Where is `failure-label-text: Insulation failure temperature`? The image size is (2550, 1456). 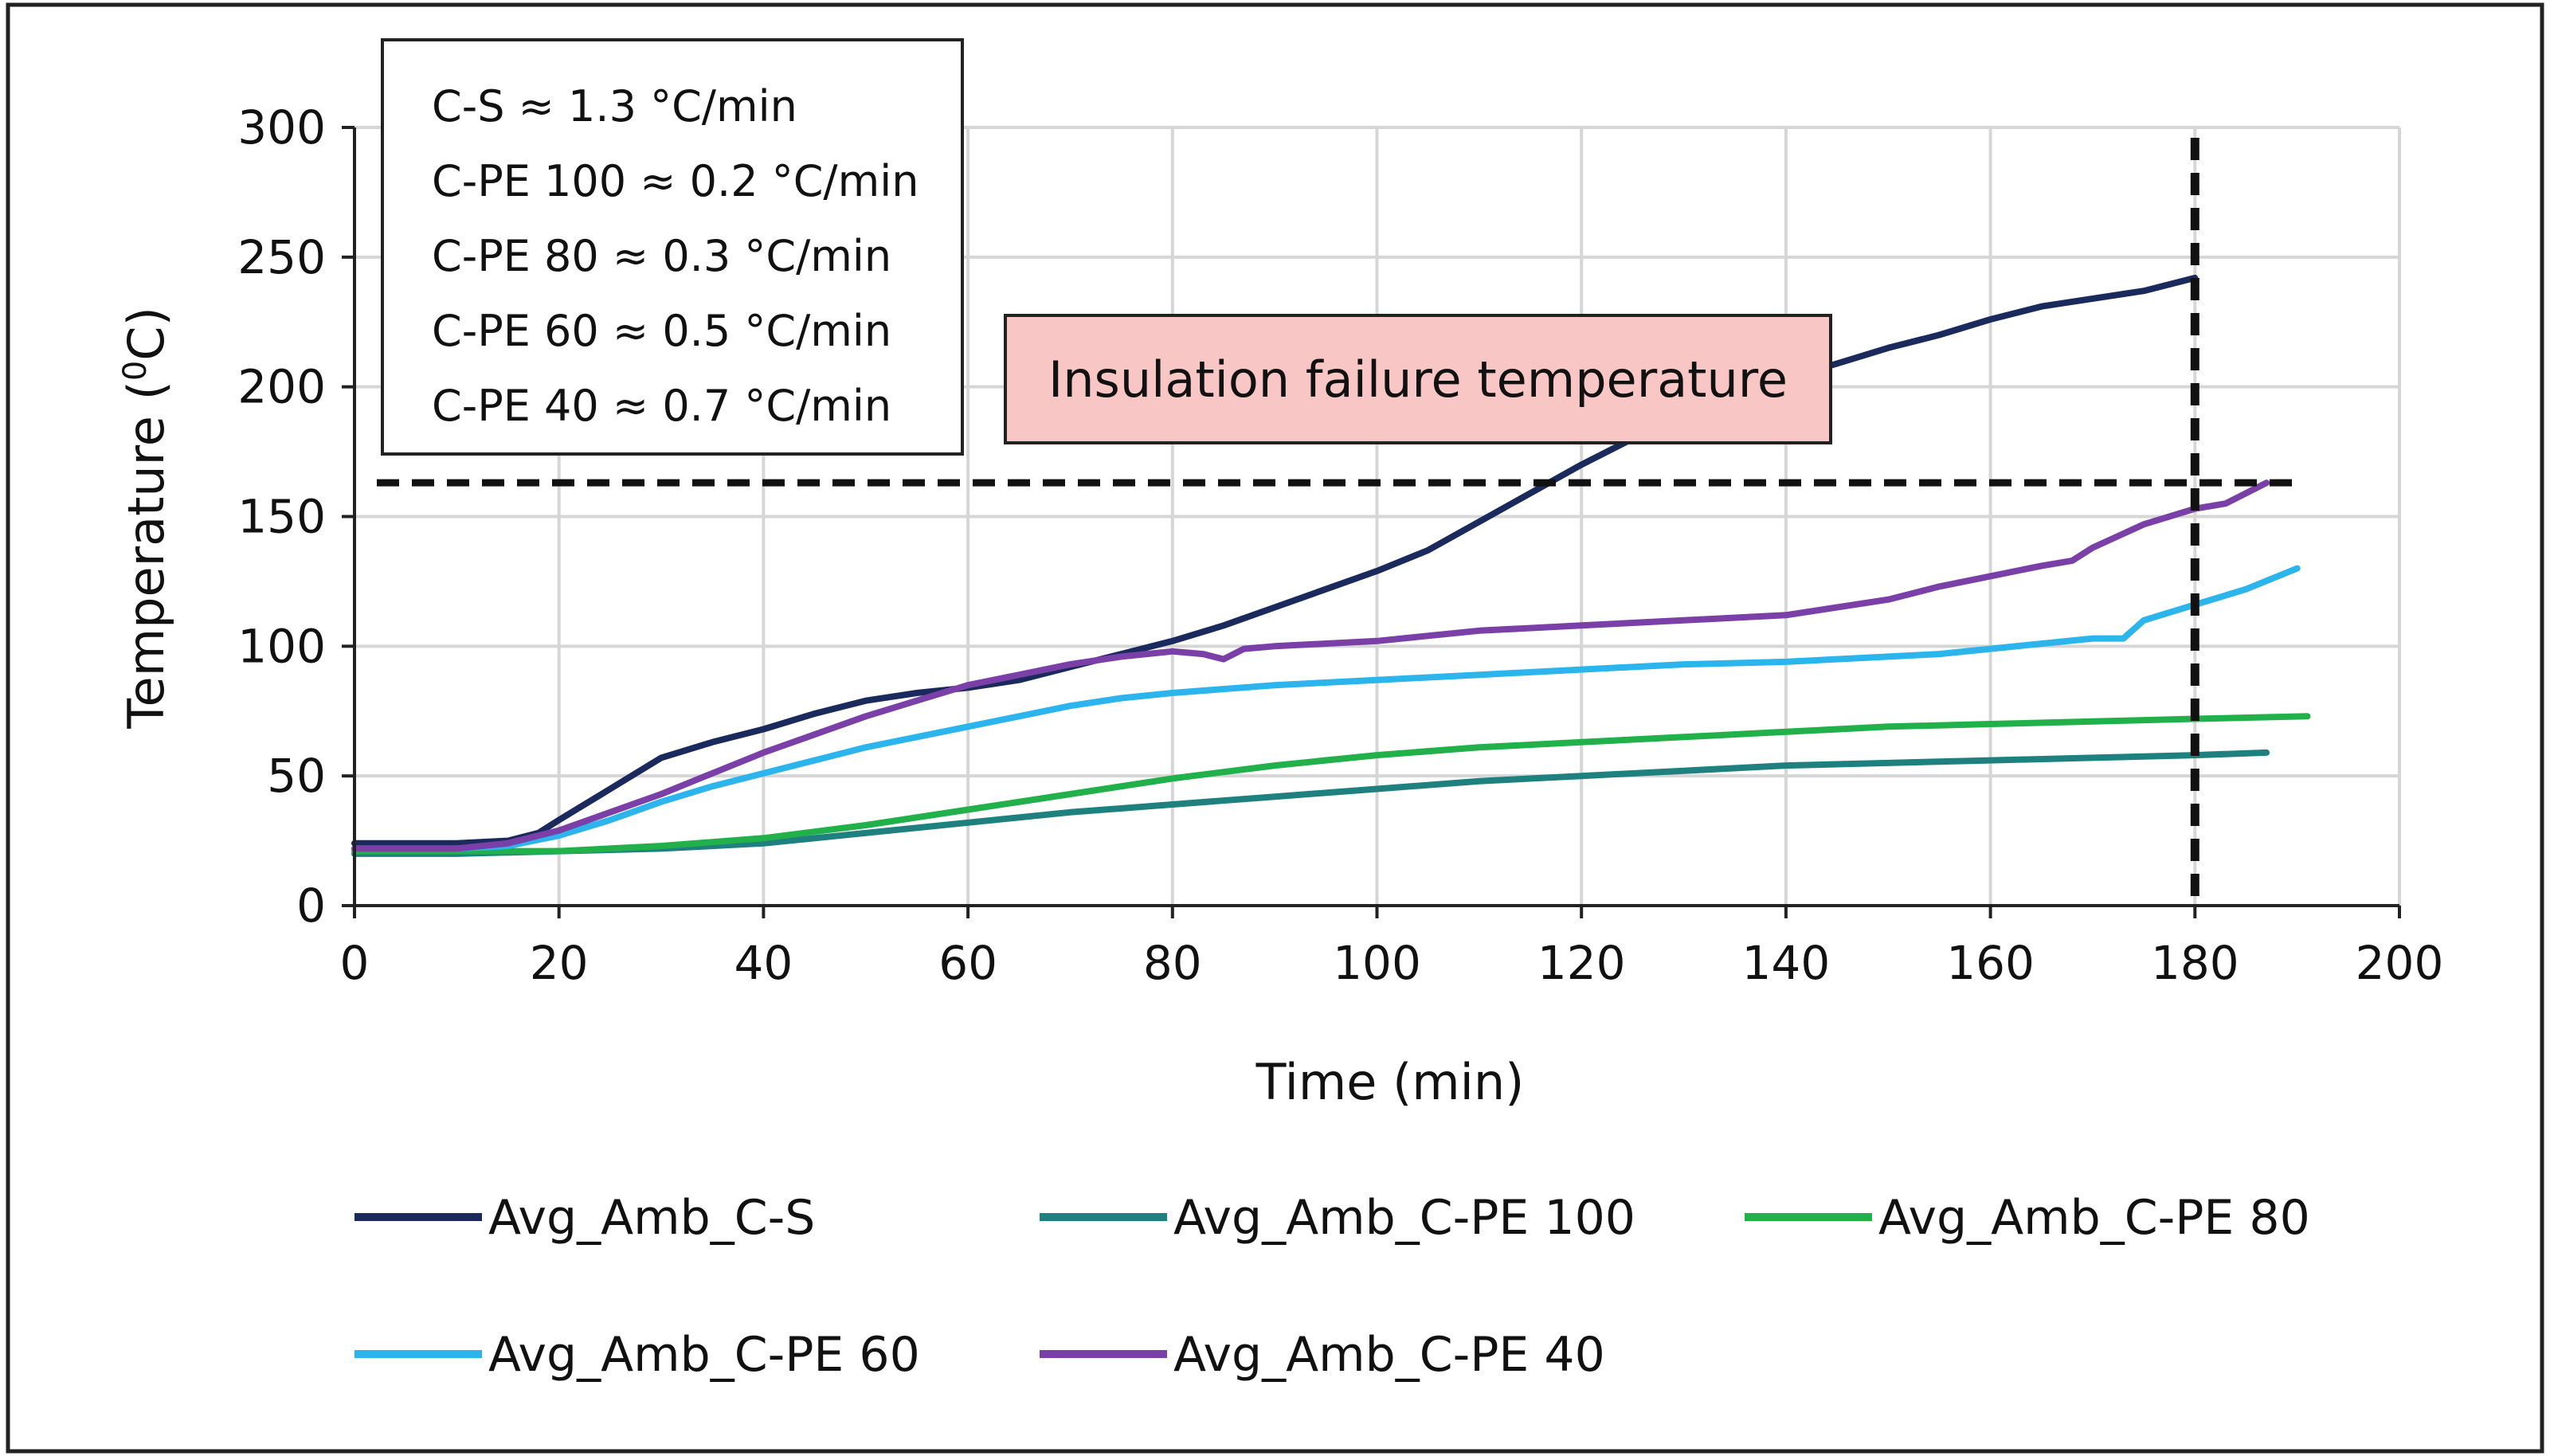 failure-label-text: Insulation failure temperature is located at coordinates (1418, 379).